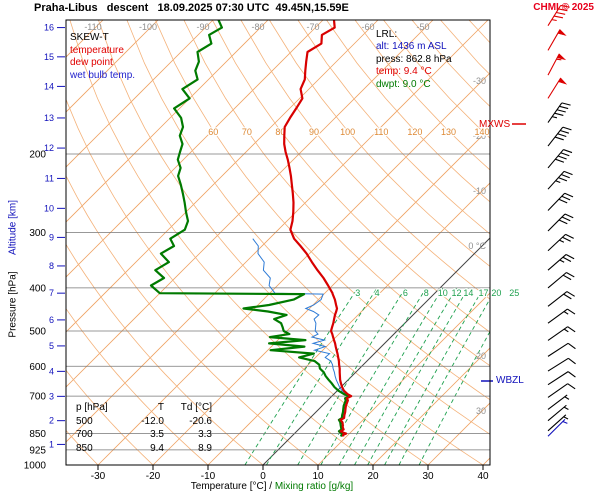 The width and height of the screenshot is (600, 500). I want to click on cell-t-700: 3.5, so click(157, 434).